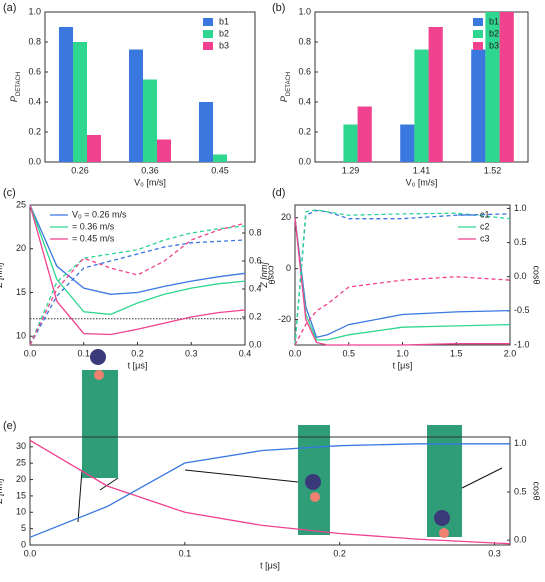 The height and width of the screenshot is (582, 545). Describe the element at coordinates (494, 553) in the screenshot. I see `x-tick-label: 0.3` at that location.